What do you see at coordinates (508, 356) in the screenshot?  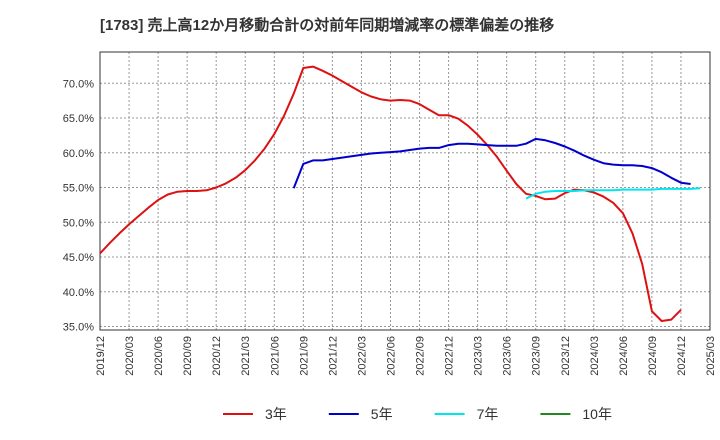 I see `x-tick-label: 2023/06` at bounding box center [508, 356].